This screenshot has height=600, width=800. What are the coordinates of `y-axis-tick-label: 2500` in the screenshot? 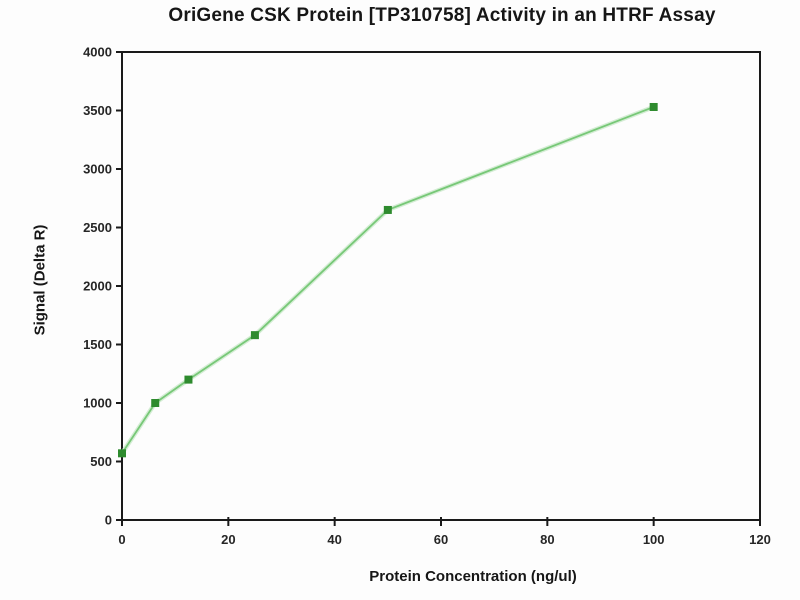 It's located at (97, 227).